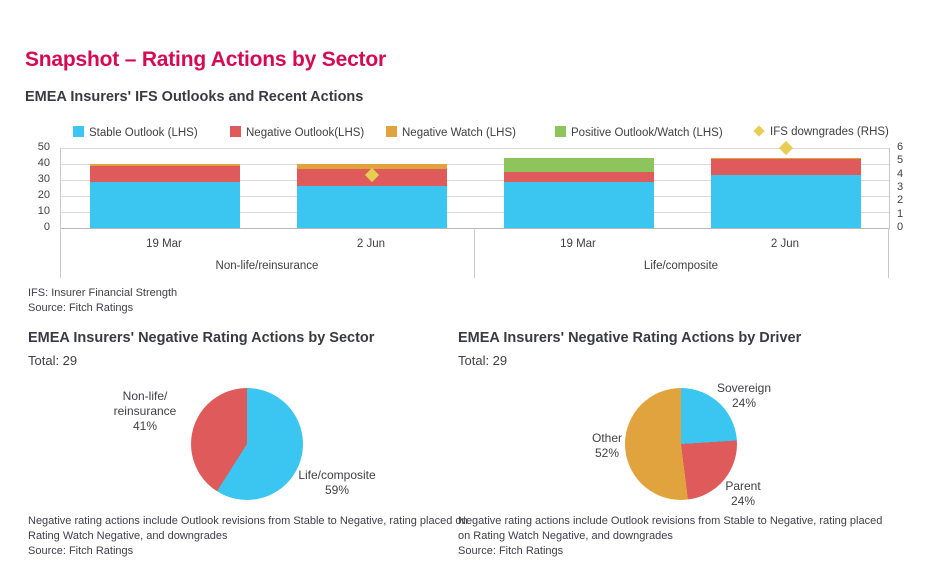 This screenshot has height=586, width=950. I want to click on sovereign-pct: 24%, so click(744, 403).